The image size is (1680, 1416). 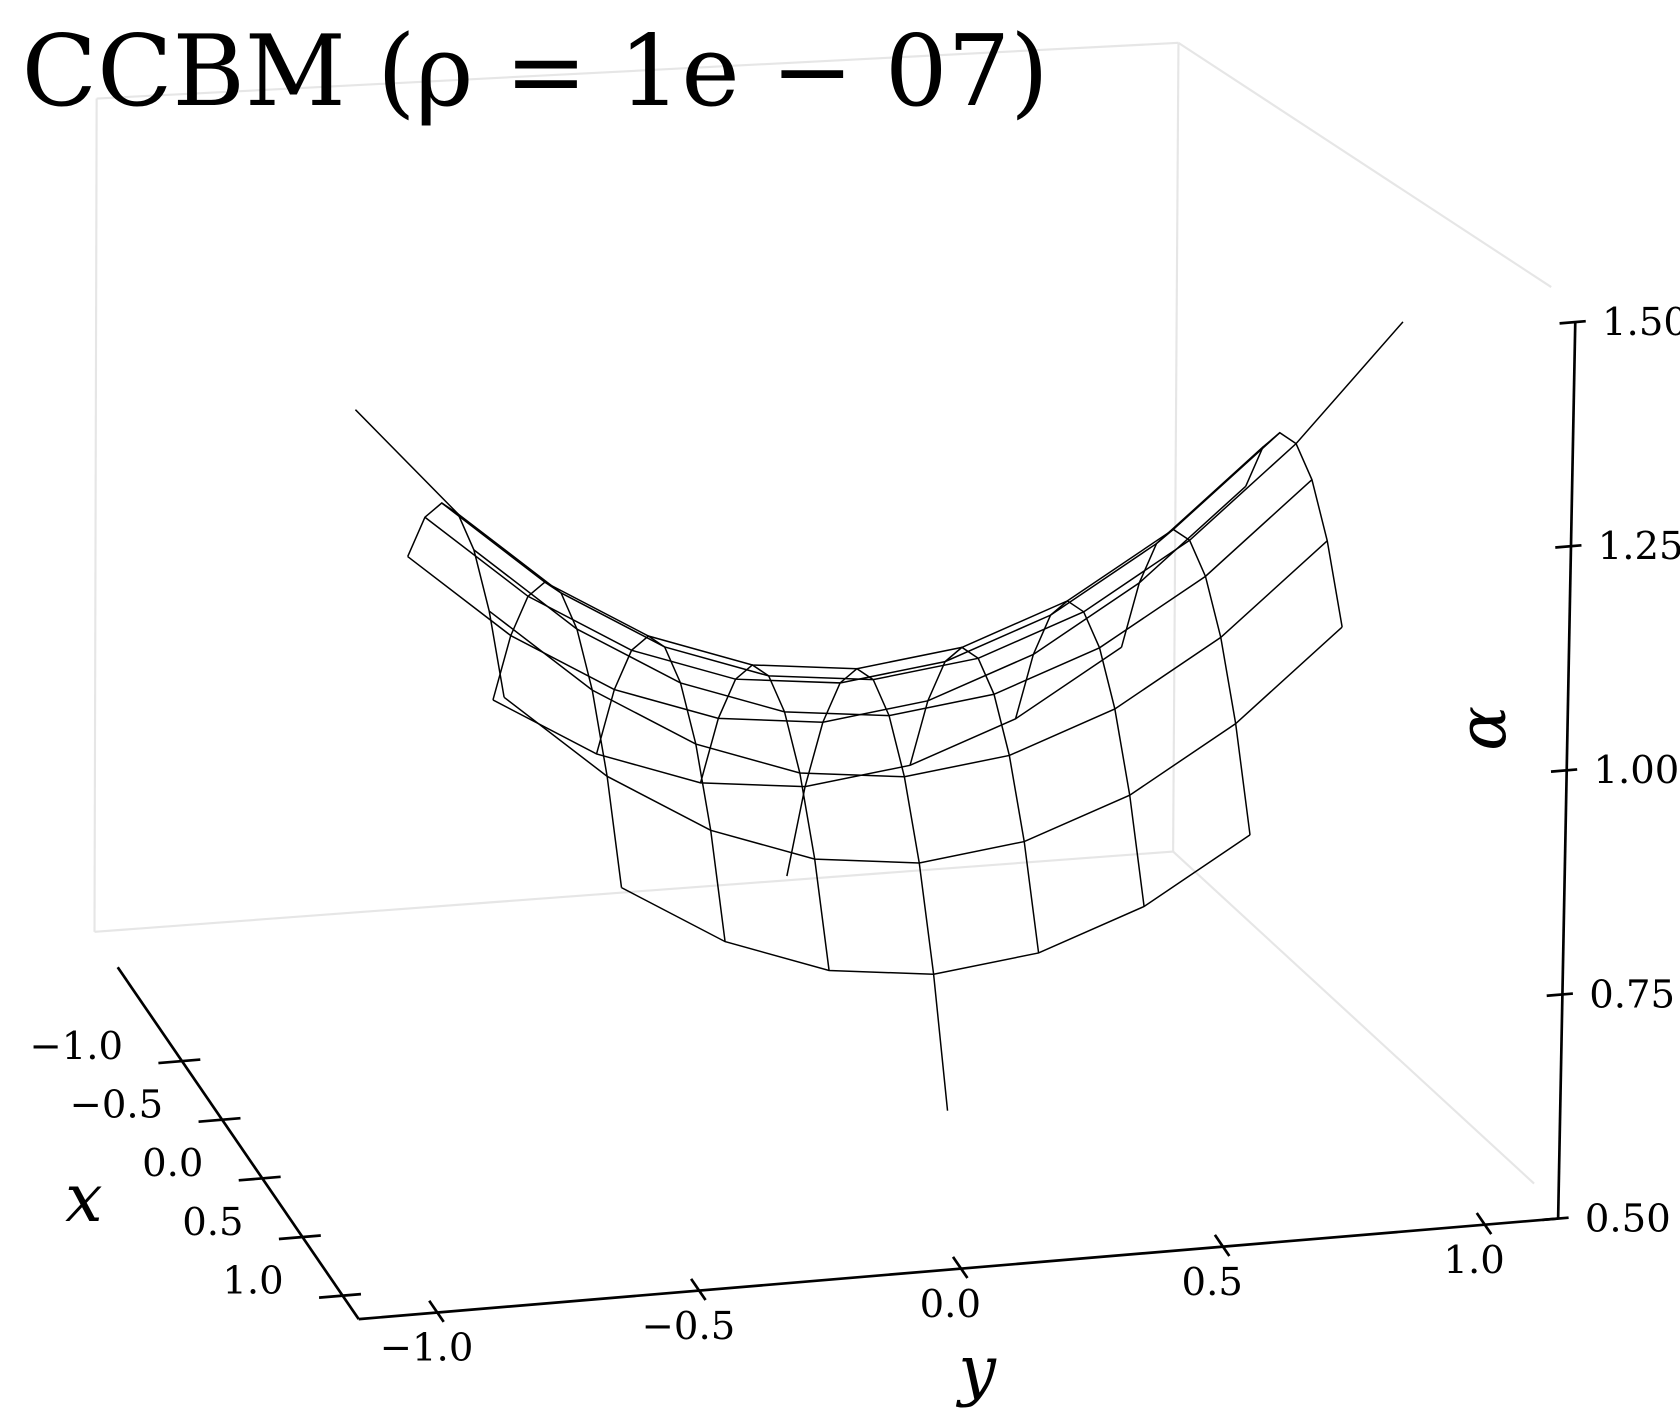 What do you see at coordinates (950, 1304) in the screenshot?
I see `y-tick-label: 0.0` at bounding box center [950, 1304].